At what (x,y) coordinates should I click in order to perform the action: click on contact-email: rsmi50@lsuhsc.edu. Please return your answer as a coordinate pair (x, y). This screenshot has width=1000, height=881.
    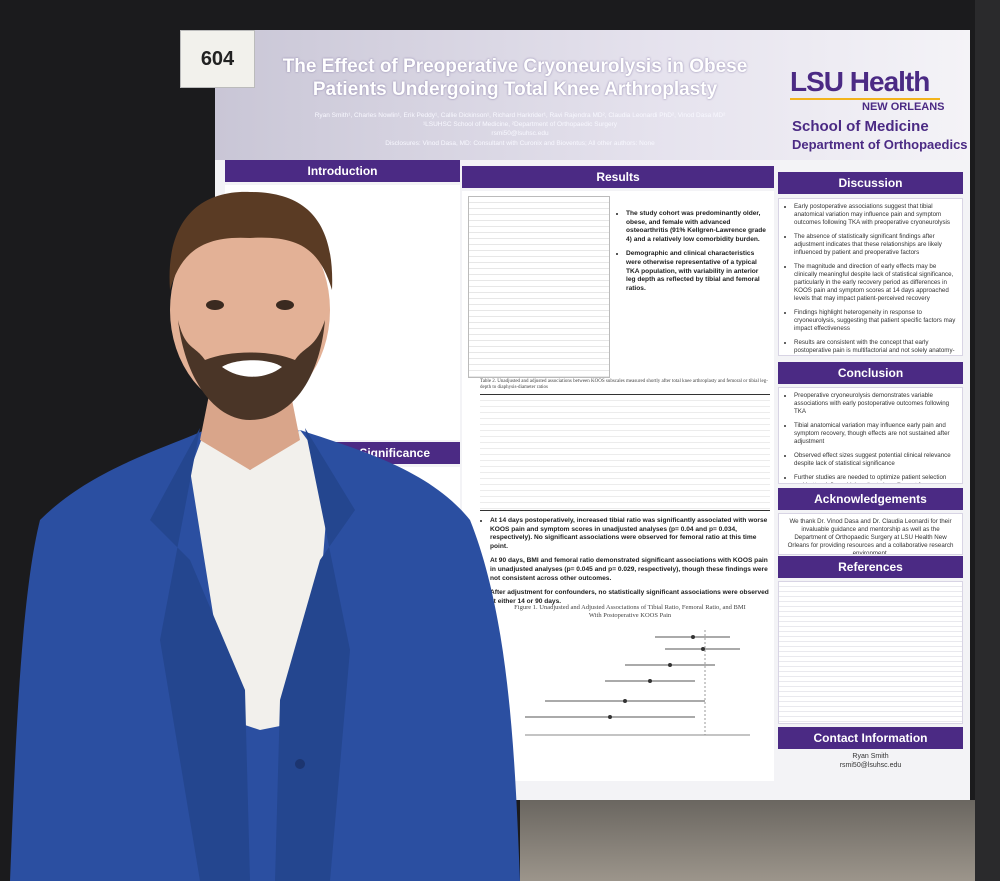
    Looking at the image, I should click on (870, 765).